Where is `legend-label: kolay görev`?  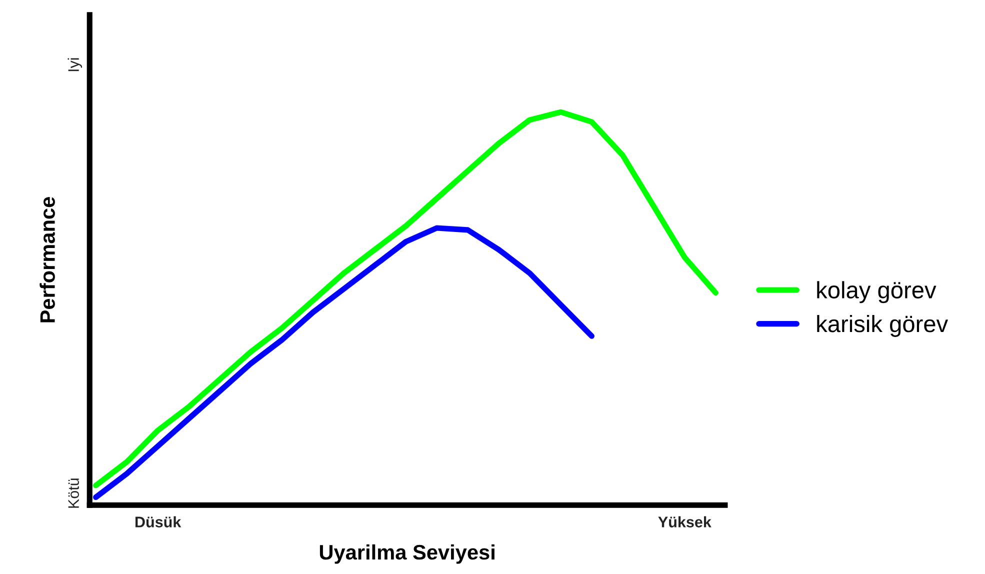 legend-label: kolay görev is located at coordinates (876, 292).